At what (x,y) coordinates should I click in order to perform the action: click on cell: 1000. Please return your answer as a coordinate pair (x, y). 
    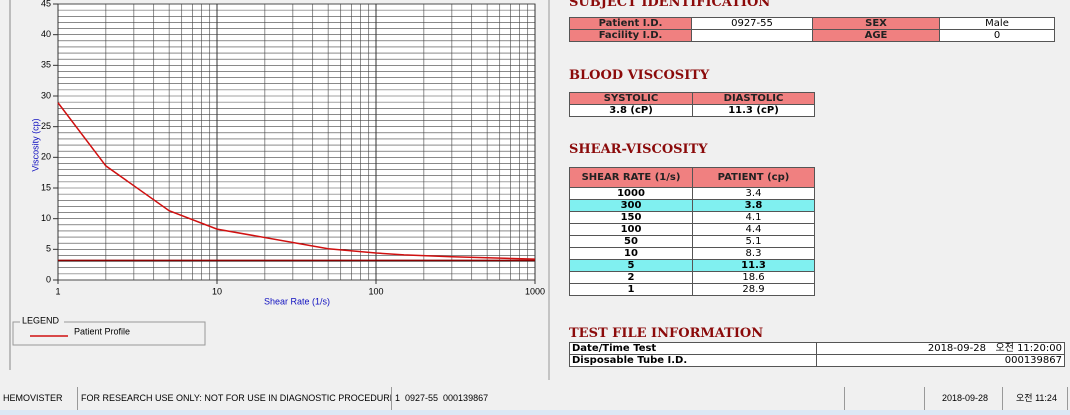
    Looking at the image, I should click on (631, 193).